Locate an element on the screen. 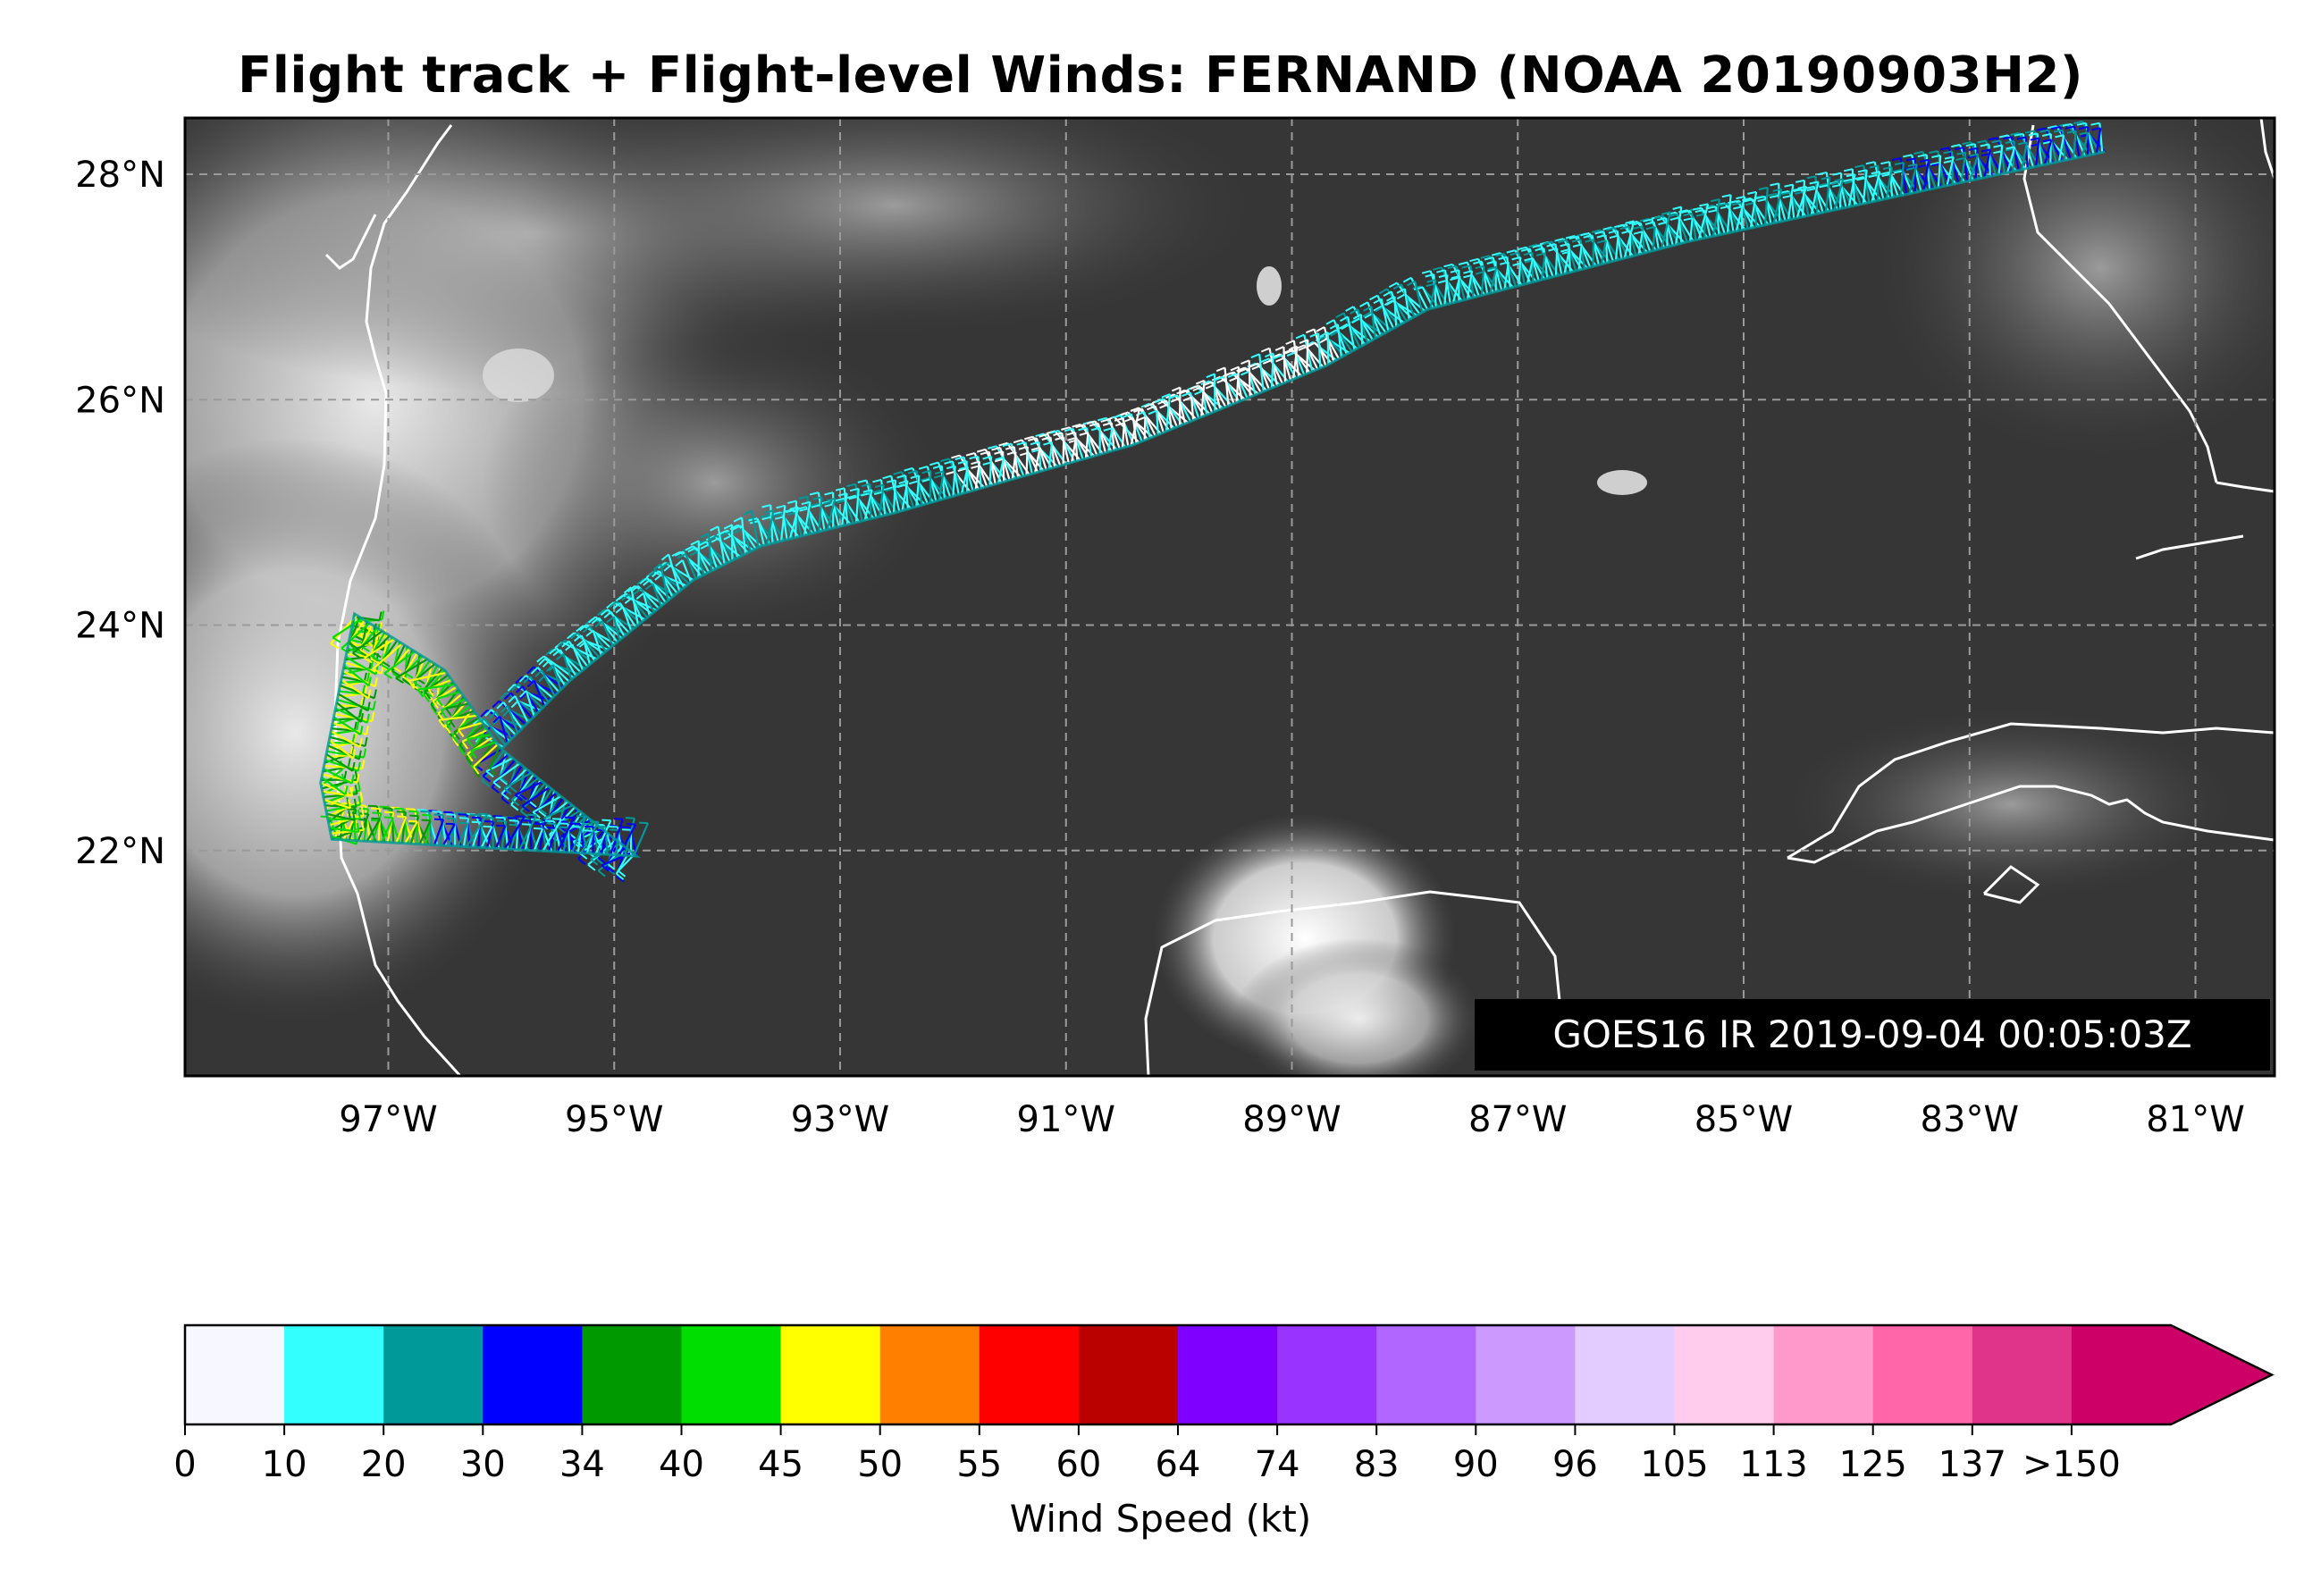  longitude-tick-labels: 97°W 95°W 93°W 91°W 89°W 87°W 85°W 83°W 81°W is located at coordinates (1292, 1119).